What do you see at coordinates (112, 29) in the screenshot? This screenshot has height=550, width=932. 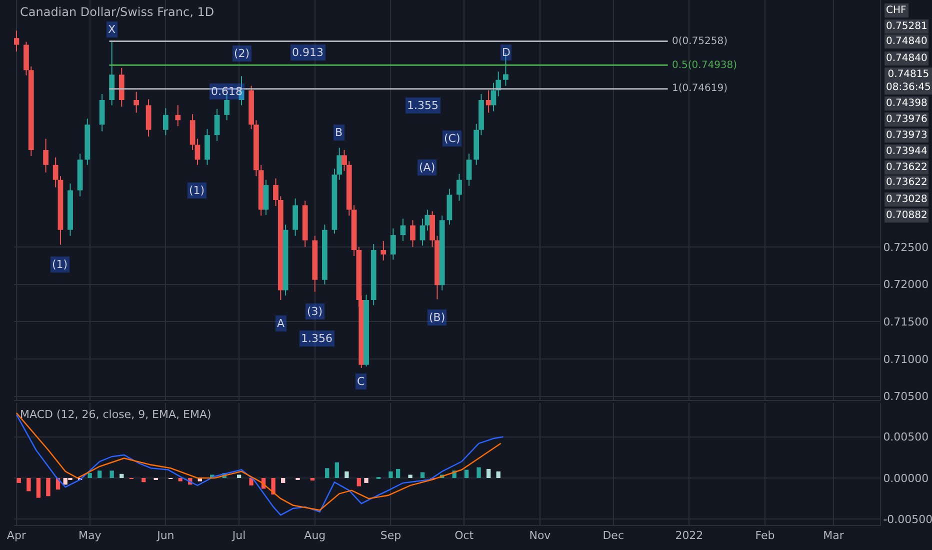 I see `annotation: X` at bounding box center [112, 29].